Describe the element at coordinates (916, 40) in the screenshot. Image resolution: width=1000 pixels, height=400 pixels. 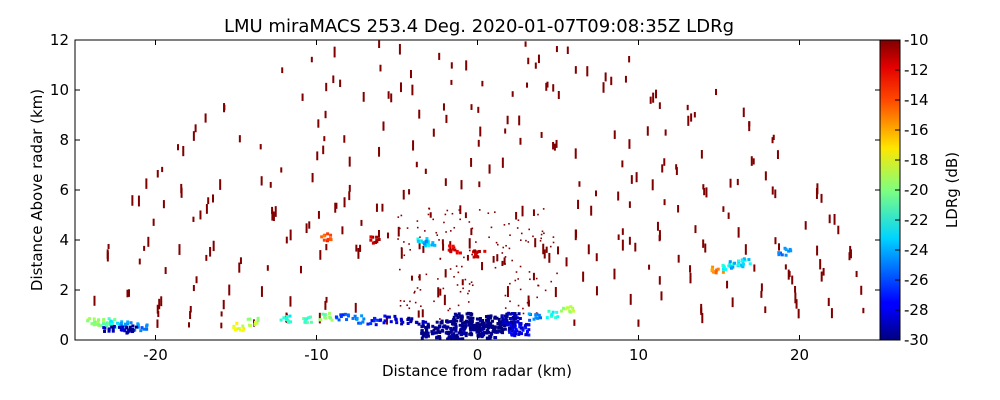
I see `colorbar-tick-label: -10` at that location.